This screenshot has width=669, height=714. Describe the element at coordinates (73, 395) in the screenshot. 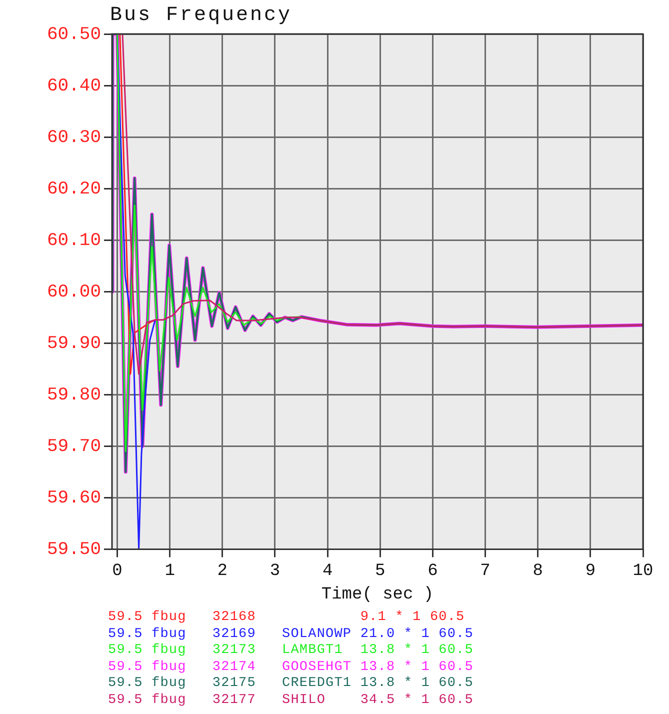

I see `y-tick-label: 59.80` at that location.